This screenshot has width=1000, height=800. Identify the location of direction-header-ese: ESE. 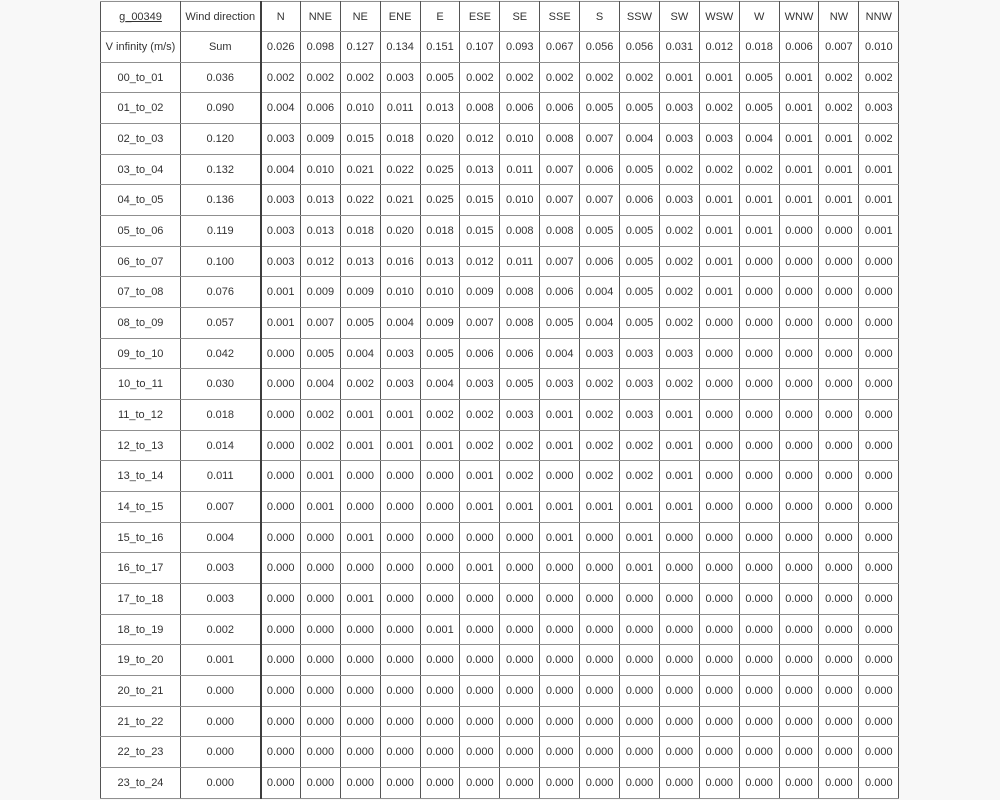
(480, 16).